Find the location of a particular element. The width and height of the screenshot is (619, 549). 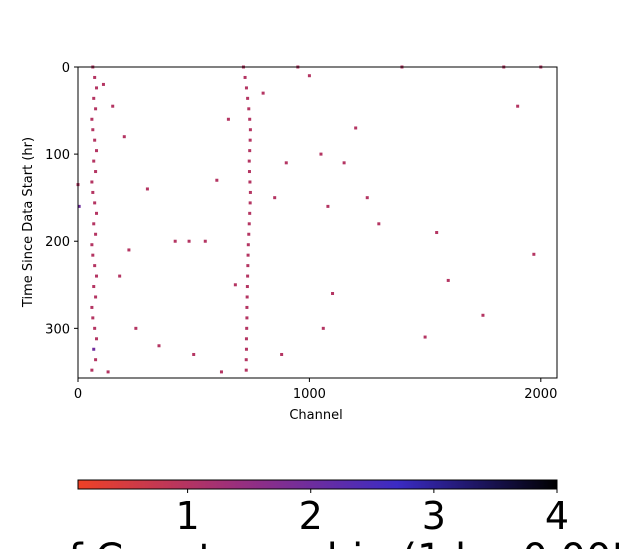

x-tick-label: 1000 is located at coordinates (309, 394).